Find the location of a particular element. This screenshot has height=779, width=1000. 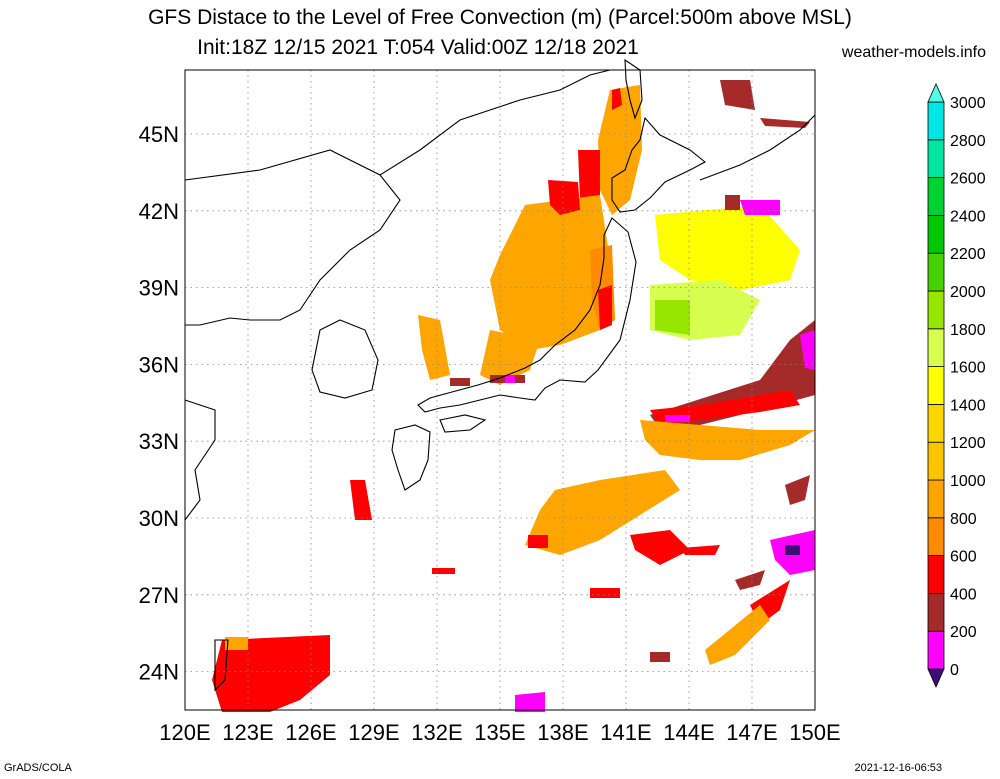

lat-tick-label: 27N is located at coordinates (159, 595).